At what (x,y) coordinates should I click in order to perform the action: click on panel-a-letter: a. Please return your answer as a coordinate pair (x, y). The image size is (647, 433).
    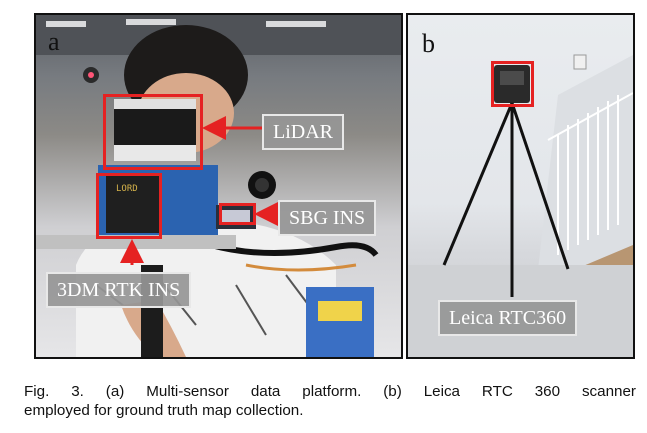
    Looking at the image, I should click on (54, 41).